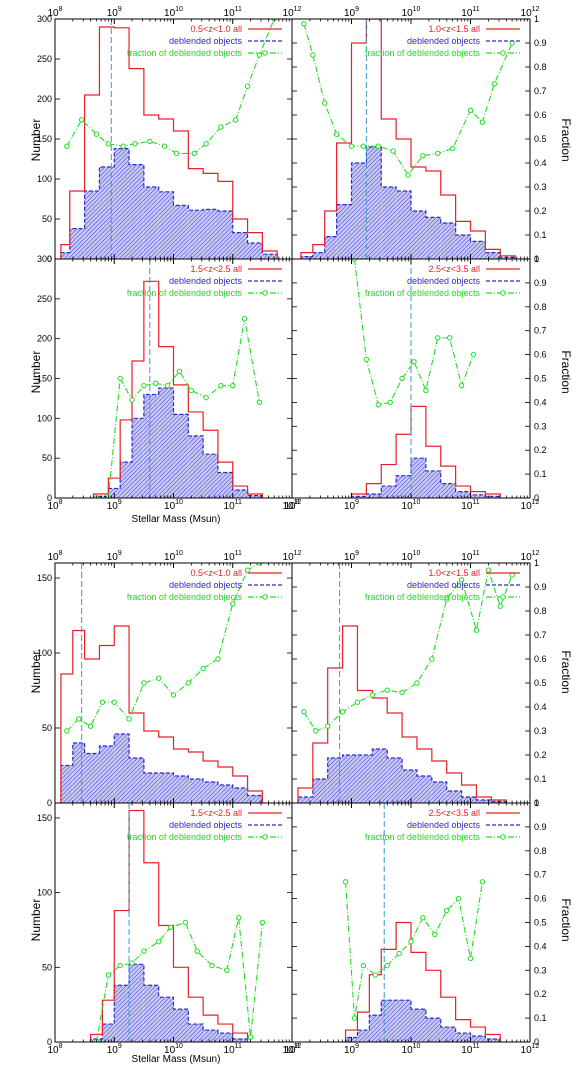  What do you see at coordinates (530, 556) in the screenshot?
I see `top-axis-tick-label: 10¹²` at bounding box center [530, 556].